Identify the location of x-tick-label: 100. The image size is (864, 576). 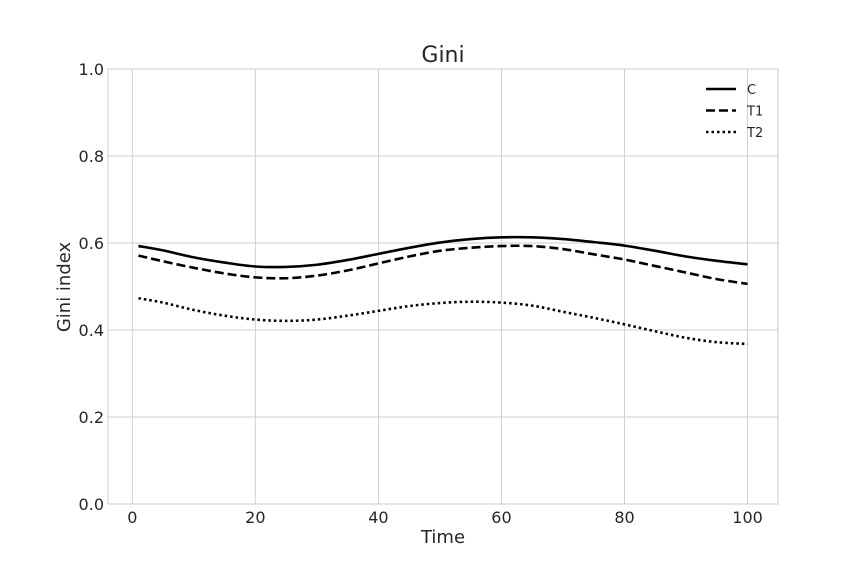
(747, 517).